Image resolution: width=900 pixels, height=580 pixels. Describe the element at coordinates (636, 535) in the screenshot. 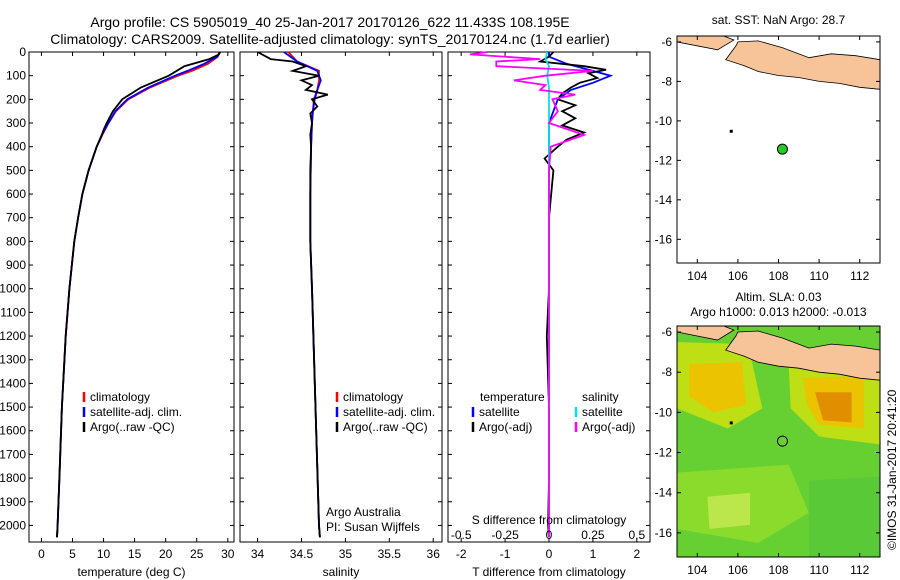

I see `secondary-tick-label: 0.5` at that location.